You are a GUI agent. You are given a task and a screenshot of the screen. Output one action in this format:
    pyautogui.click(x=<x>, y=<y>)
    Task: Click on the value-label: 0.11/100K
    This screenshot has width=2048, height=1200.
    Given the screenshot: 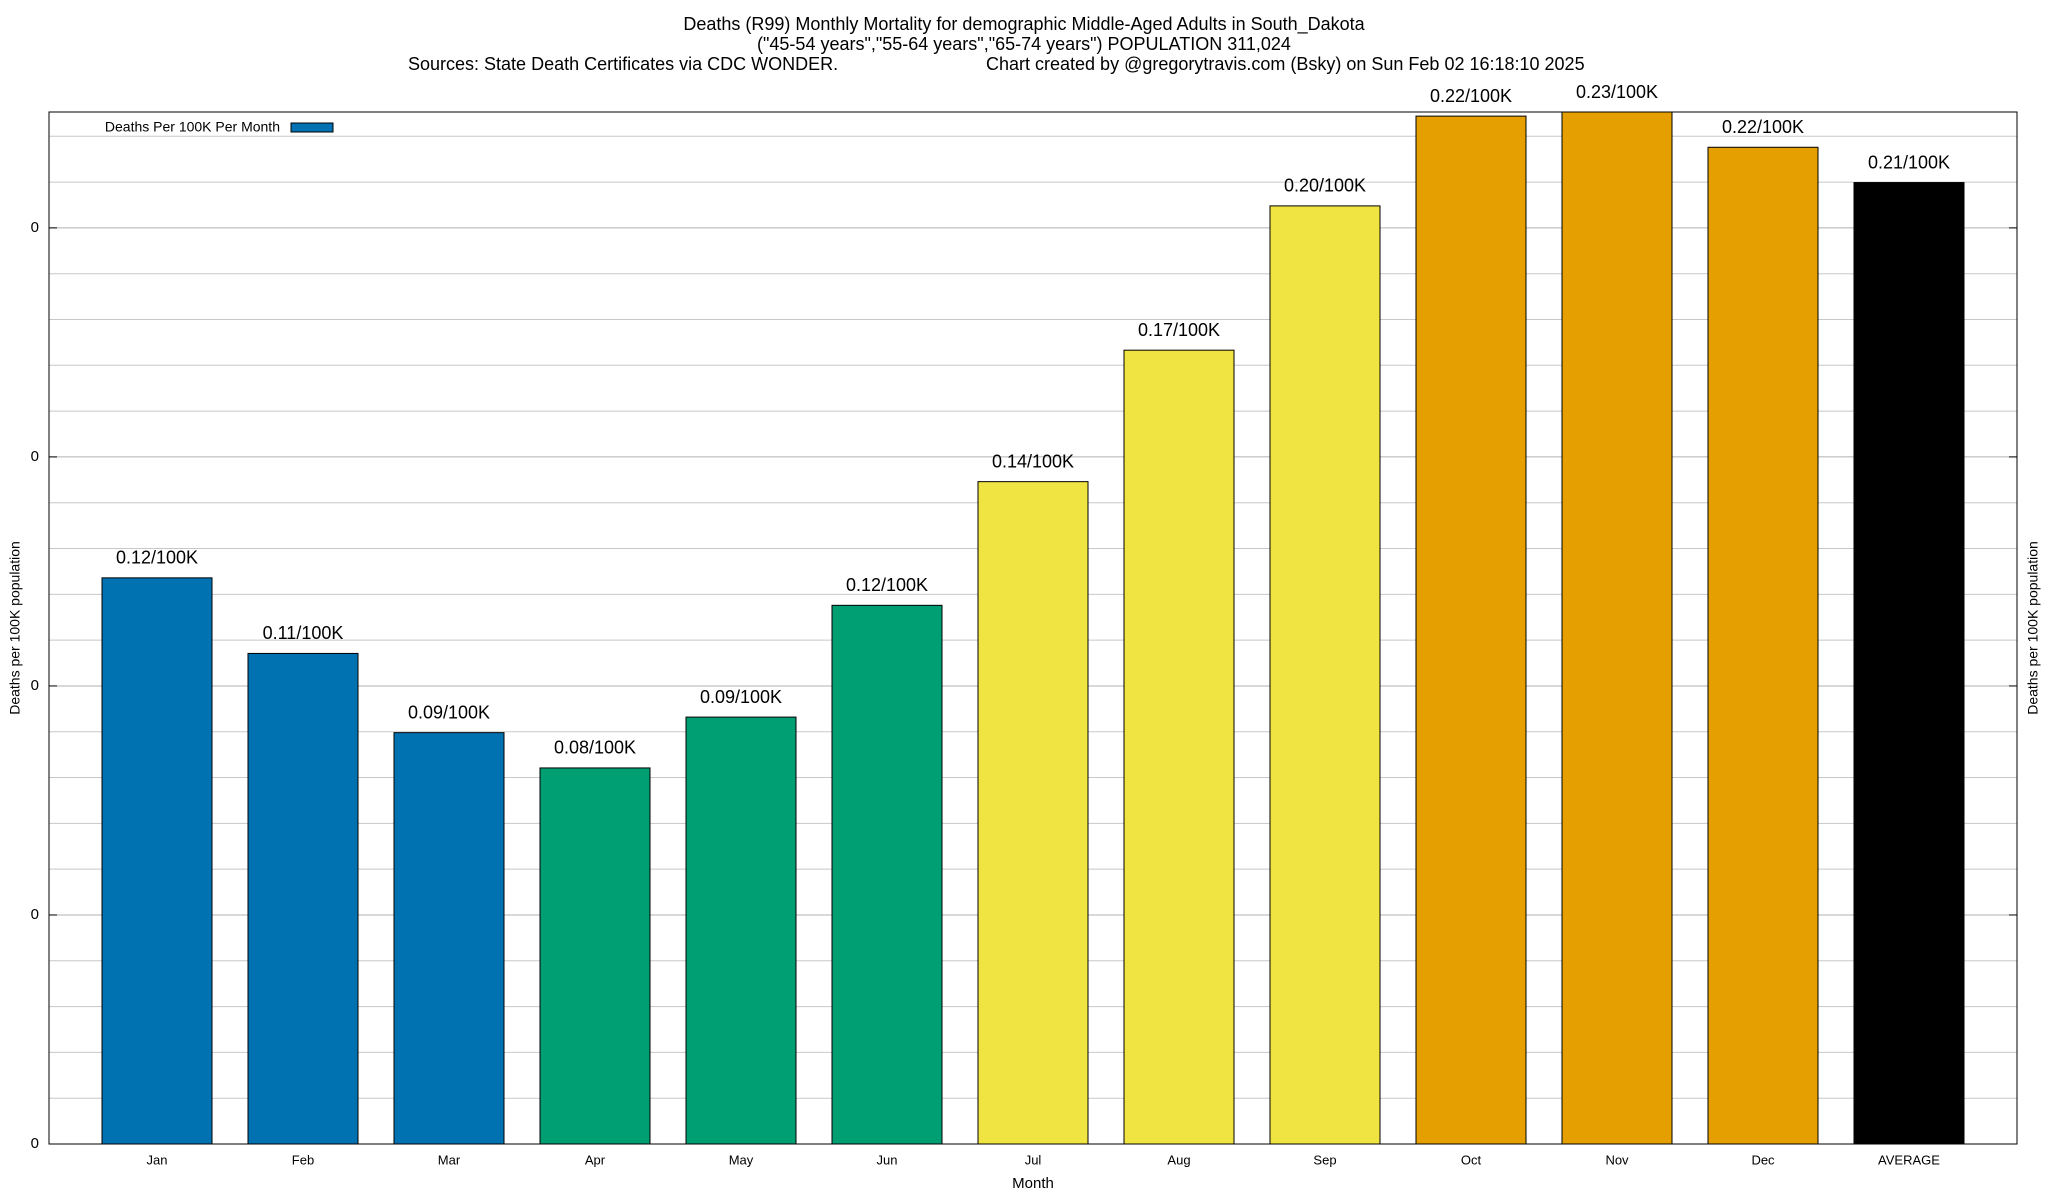 What is the action you would take?
    pyautogui.click(x=303, y=633)
    